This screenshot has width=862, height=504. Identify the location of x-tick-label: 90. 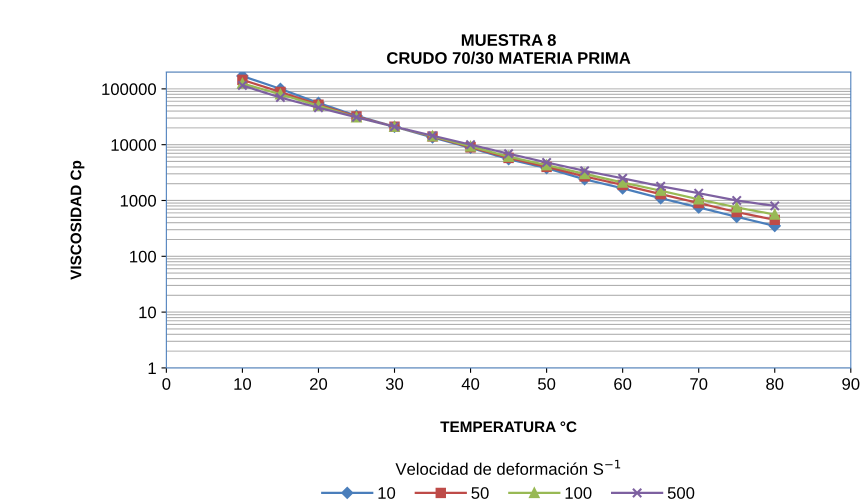
(851, 384).